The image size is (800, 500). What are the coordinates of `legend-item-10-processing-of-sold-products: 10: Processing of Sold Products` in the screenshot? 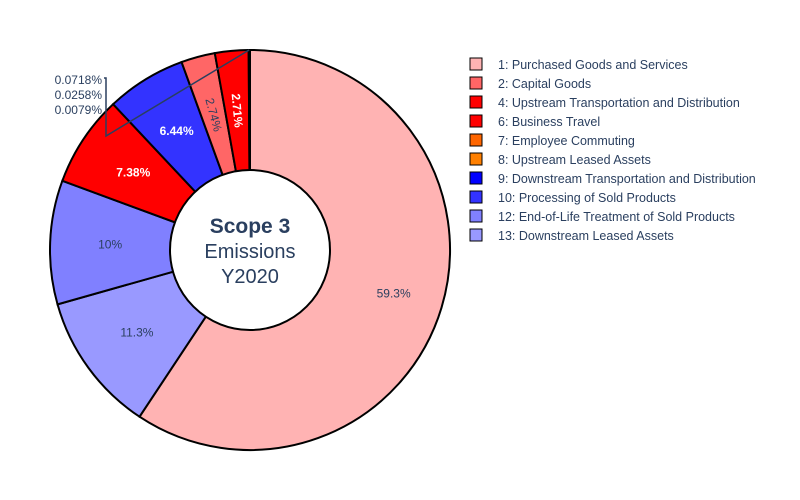 It's located at (572, 197).